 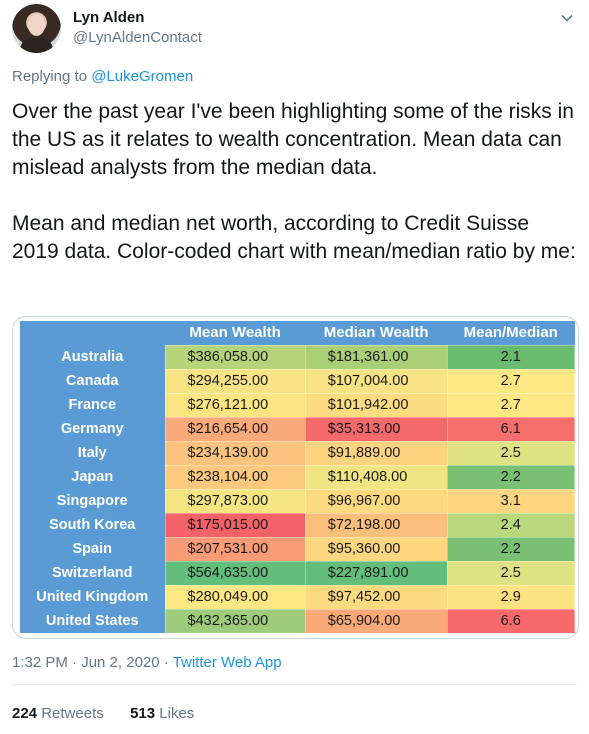 What do you see at coordinates (376, 597) in the screenshot?
I see `median-wealth-cell: $97,452.00` at bounding box center [376, 597].